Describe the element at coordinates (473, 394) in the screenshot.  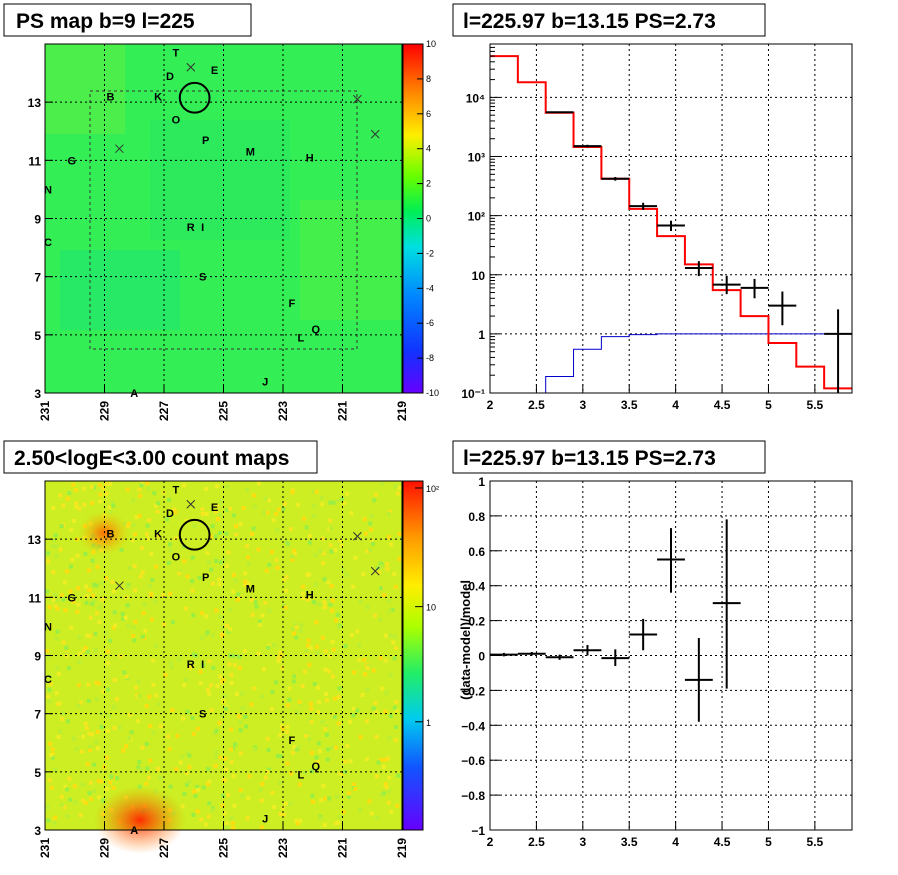
I see `y-tick-label: 10⁻¹` at that location.